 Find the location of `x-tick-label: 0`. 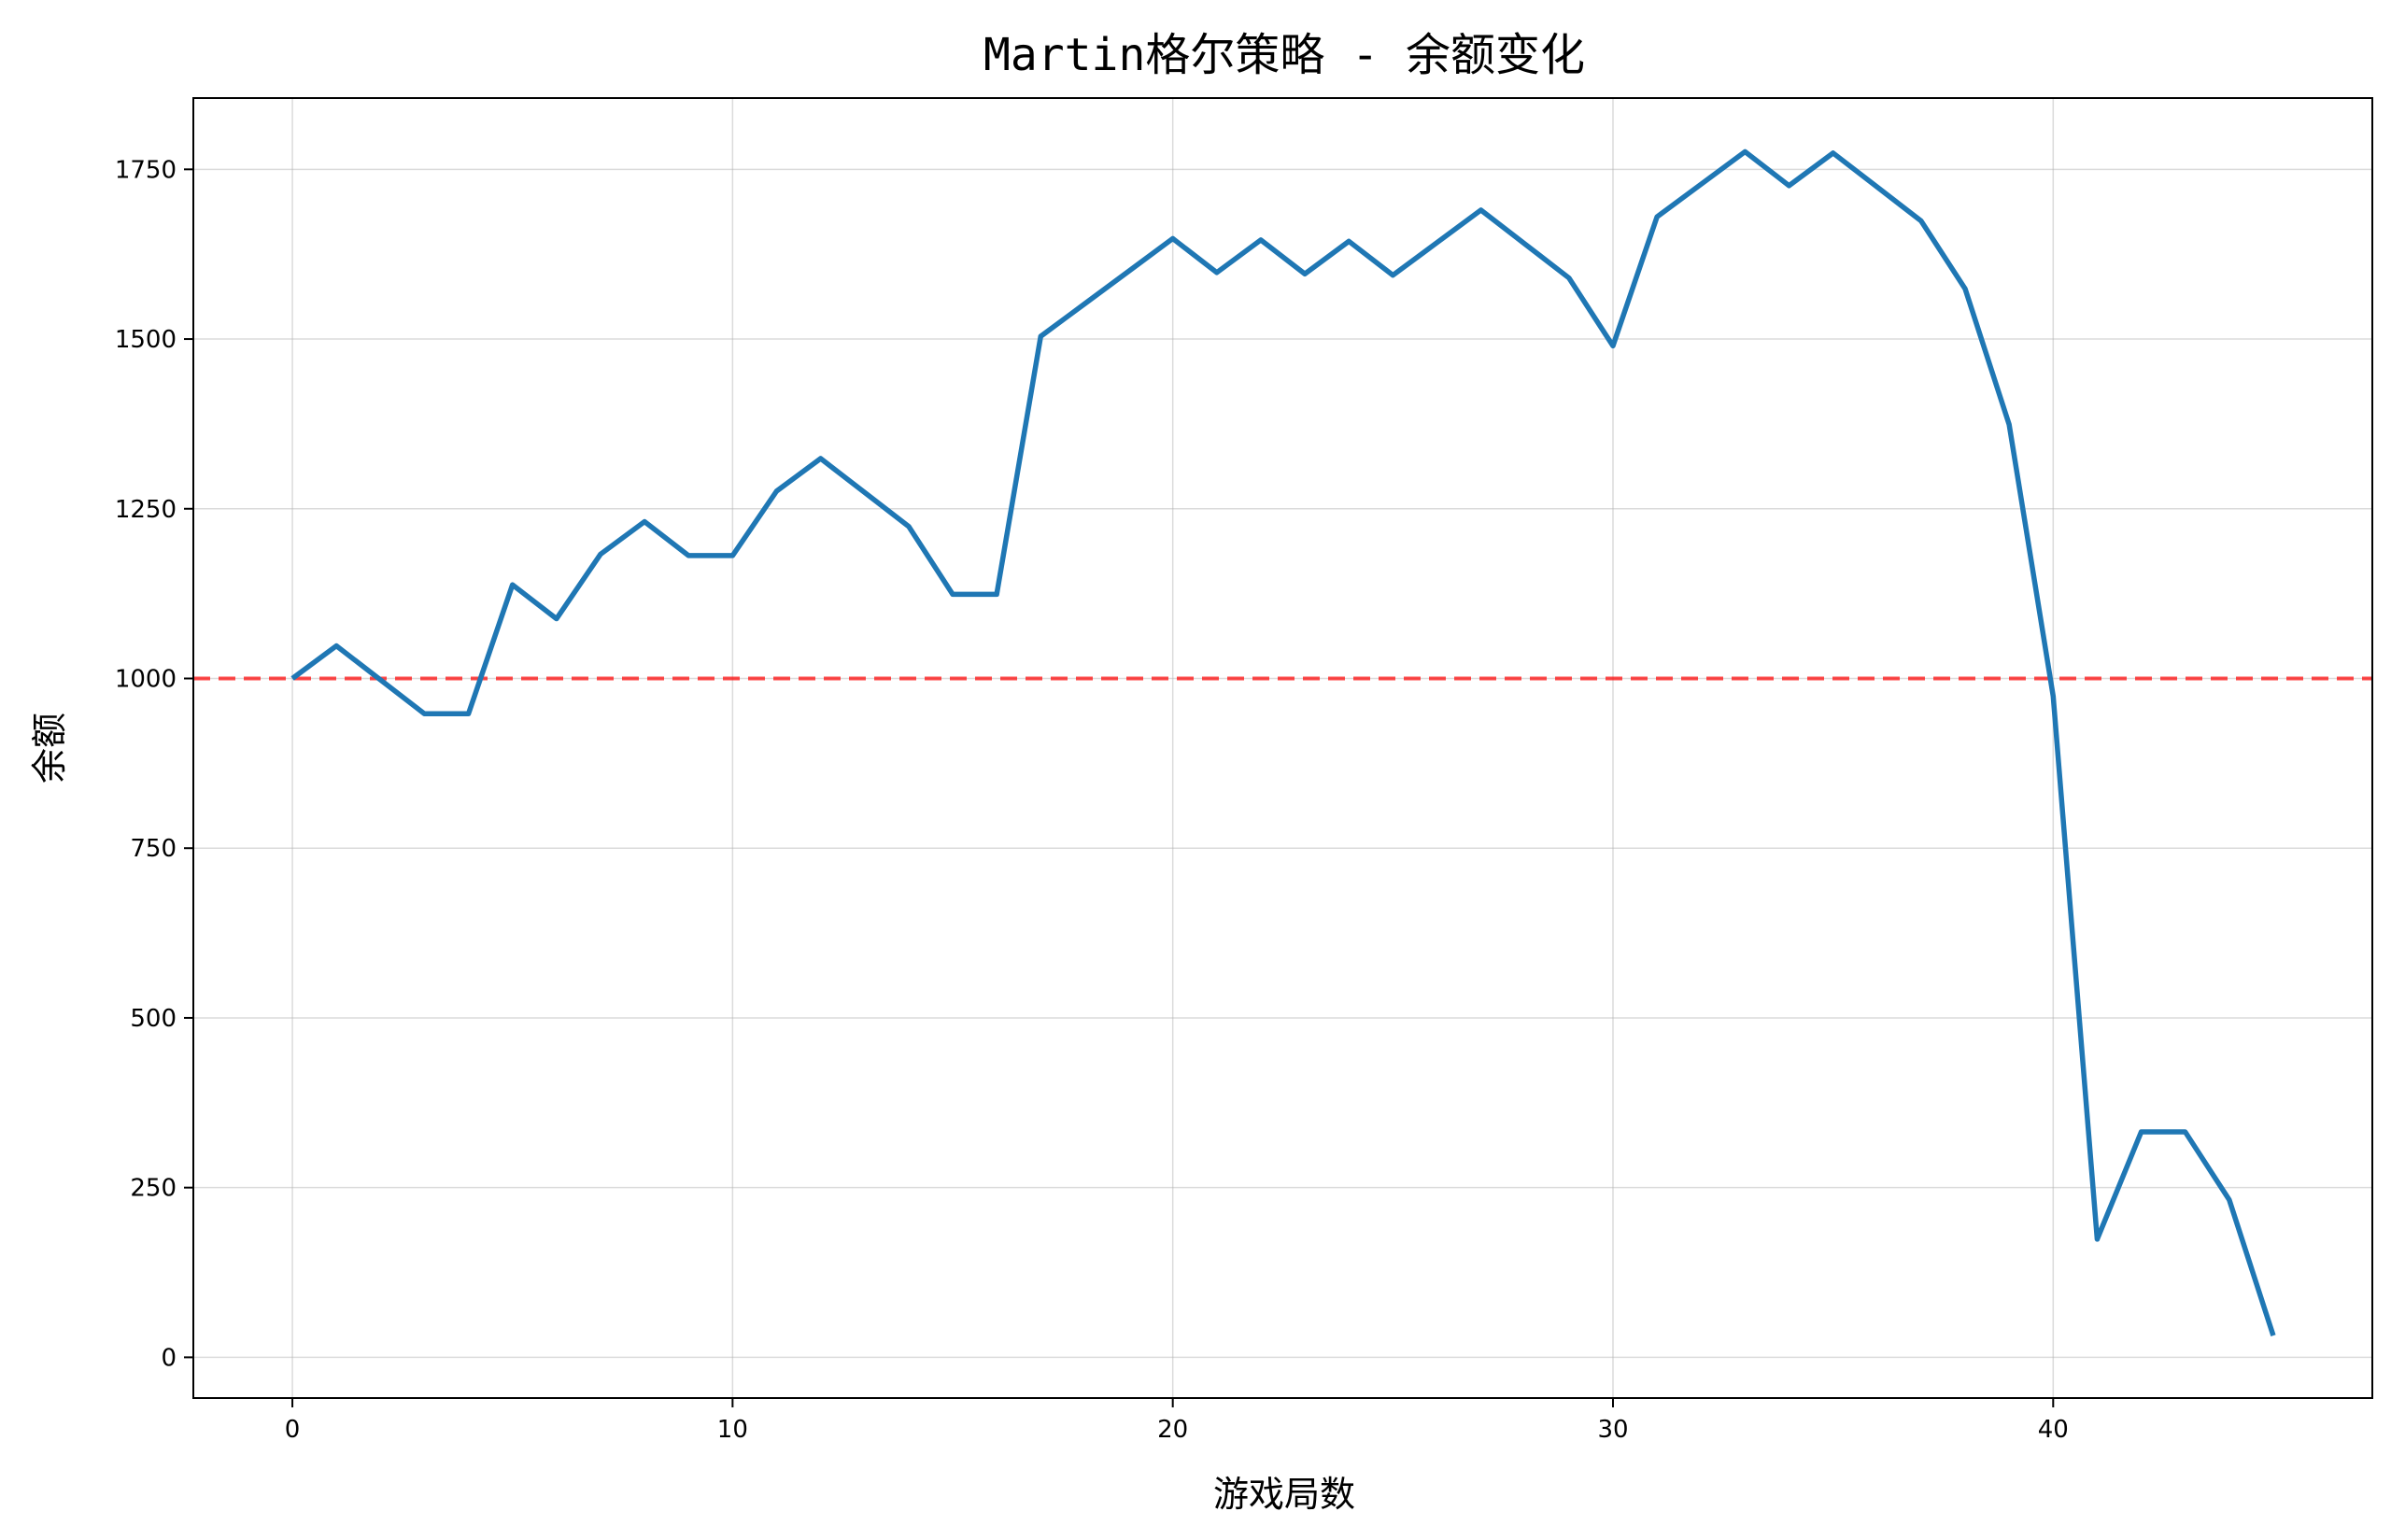

x-tick-label: 0 is located at coordinates (293, 1430).